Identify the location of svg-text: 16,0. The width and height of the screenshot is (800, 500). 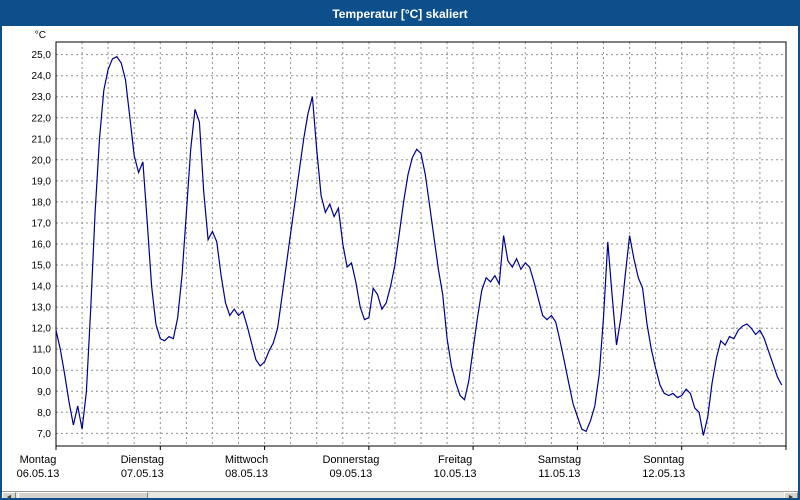
(42, 245).